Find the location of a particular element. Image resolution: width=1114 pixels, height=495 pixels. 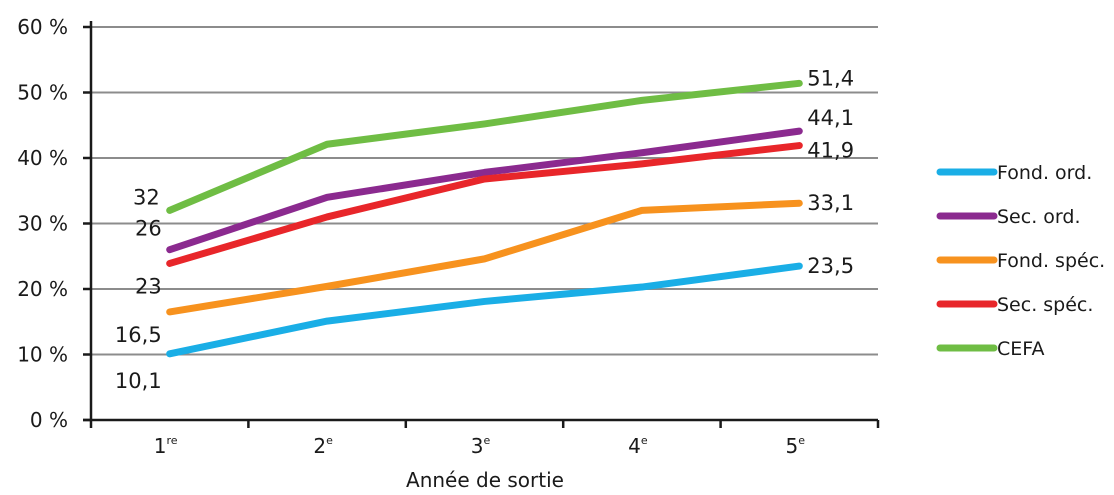

x-tick-label: 3e is located at coordinates (481, 446).